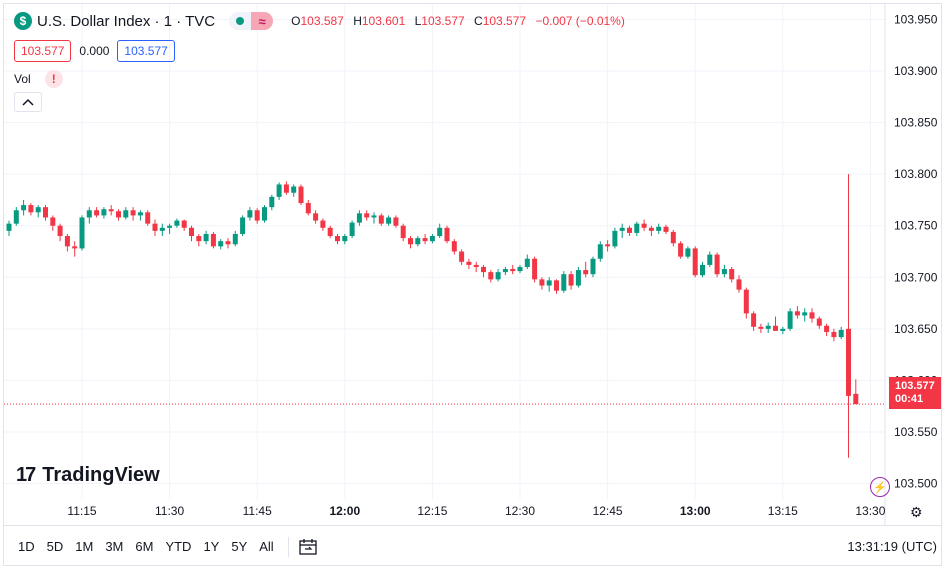  Describe the element at coordinates (88, 475) in the screenshot. I see `tradingview-logo: 17 TradingView` at that location.